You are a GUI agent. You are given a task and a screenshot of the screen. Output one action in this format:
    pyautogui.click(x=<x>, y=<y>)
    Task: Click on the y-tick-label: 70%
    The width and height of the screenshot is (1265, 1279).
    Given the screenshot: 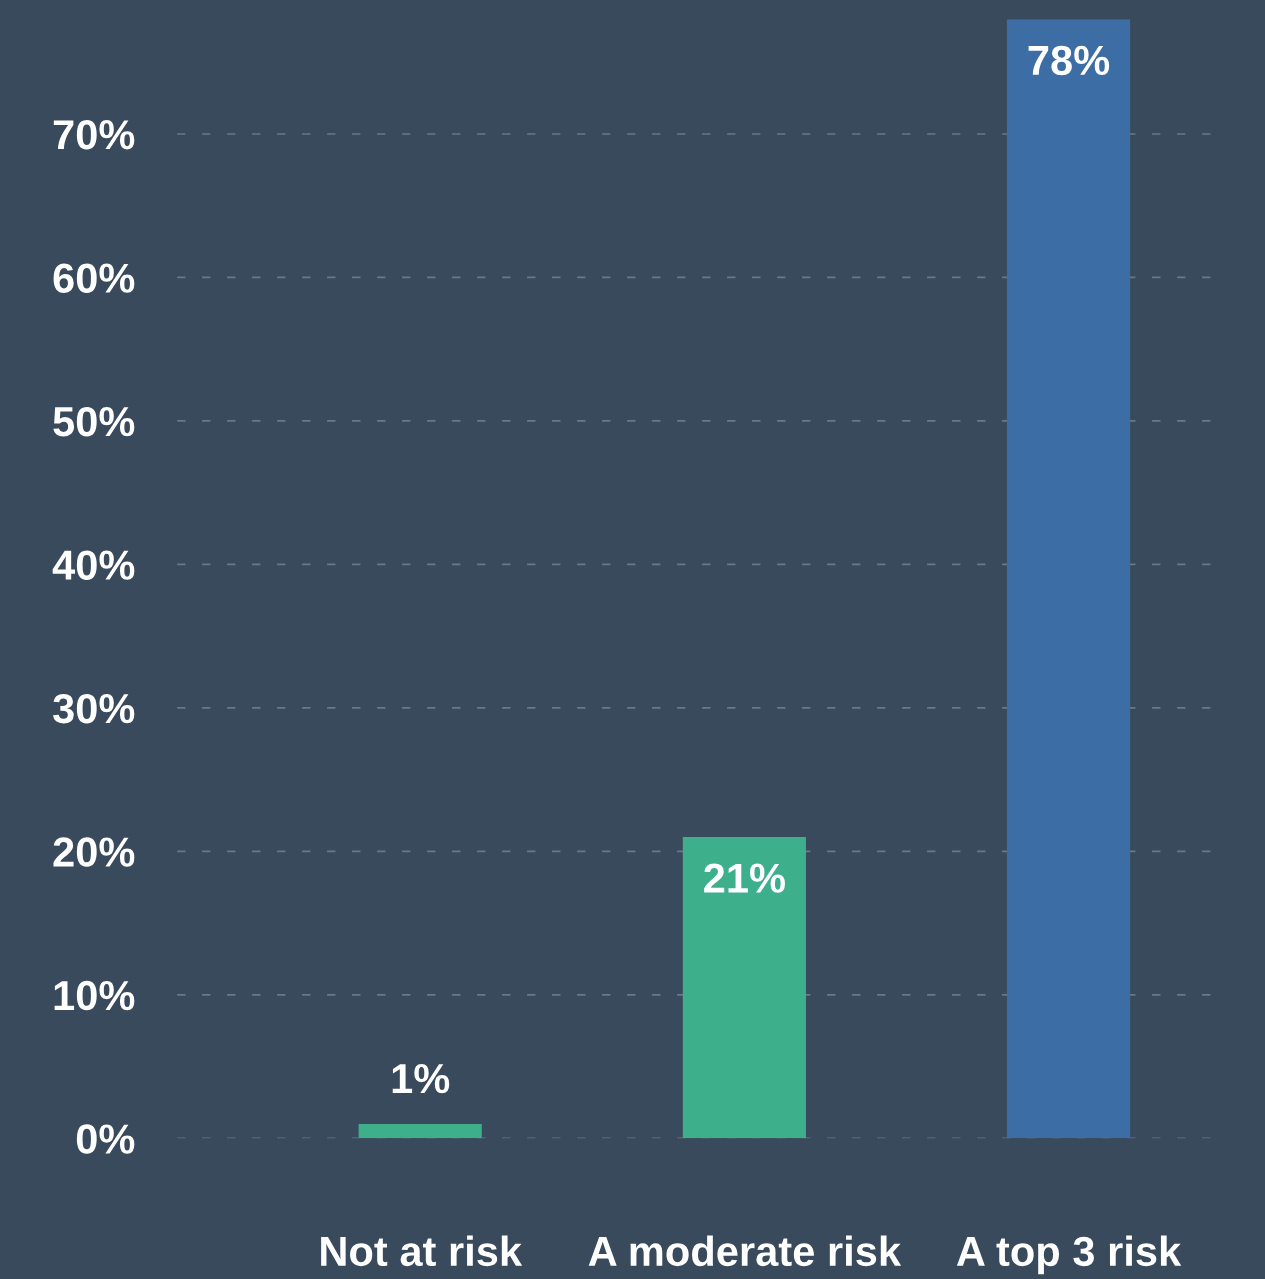 What is the action you would take?
    pyautogui.click(x=94, y=134)
    